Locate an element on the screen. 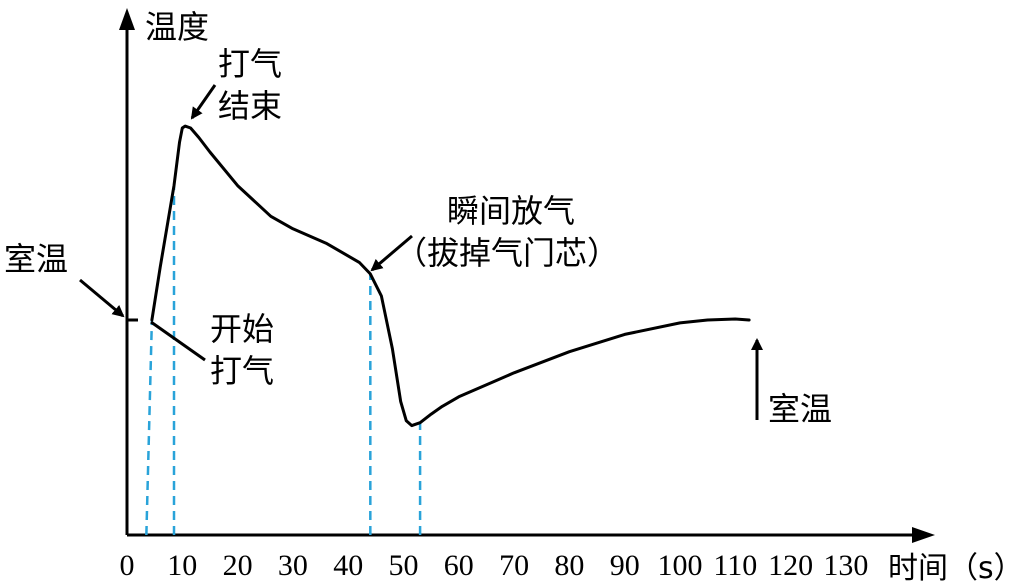 The height and width of the screenshot is (587, 1024). x-axis-label: 时间（s） is located at coordinates (956, 568).